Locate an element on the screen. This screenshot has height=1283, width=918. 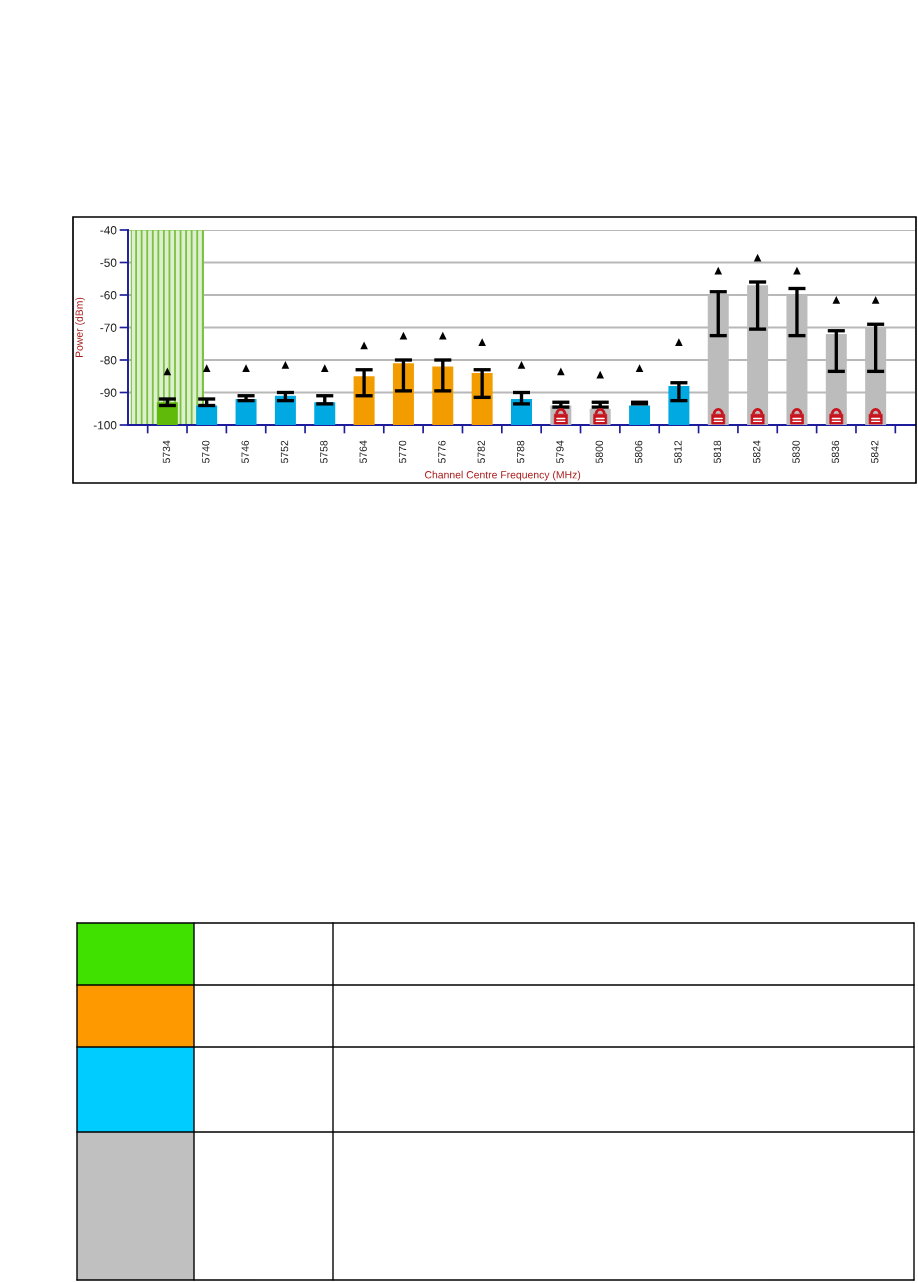
y-tick-label: -90 is located at coordinates (108, 392).